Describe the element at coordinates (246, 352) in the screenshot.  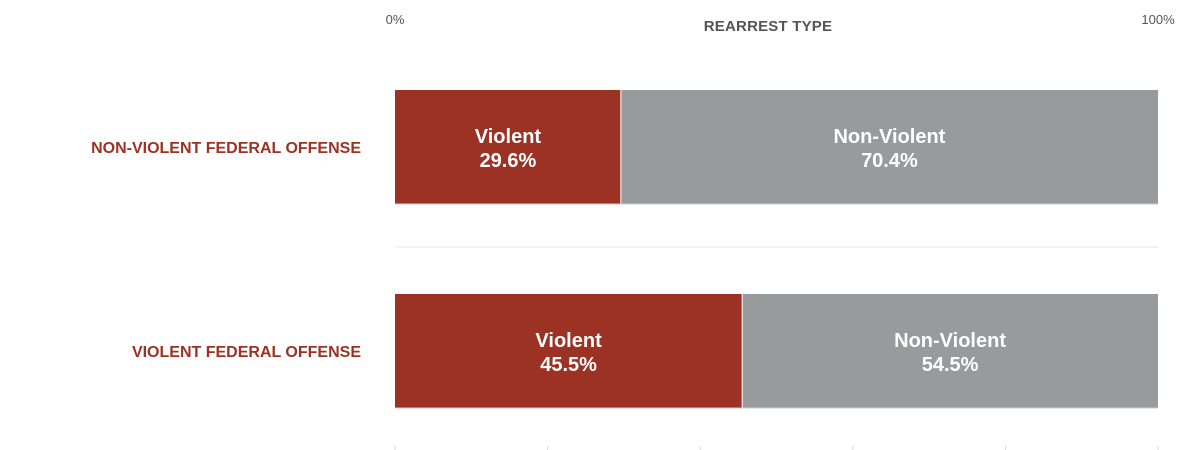
I see `category-label: VIOLENT FEDERAL OFFENSE` at that location.